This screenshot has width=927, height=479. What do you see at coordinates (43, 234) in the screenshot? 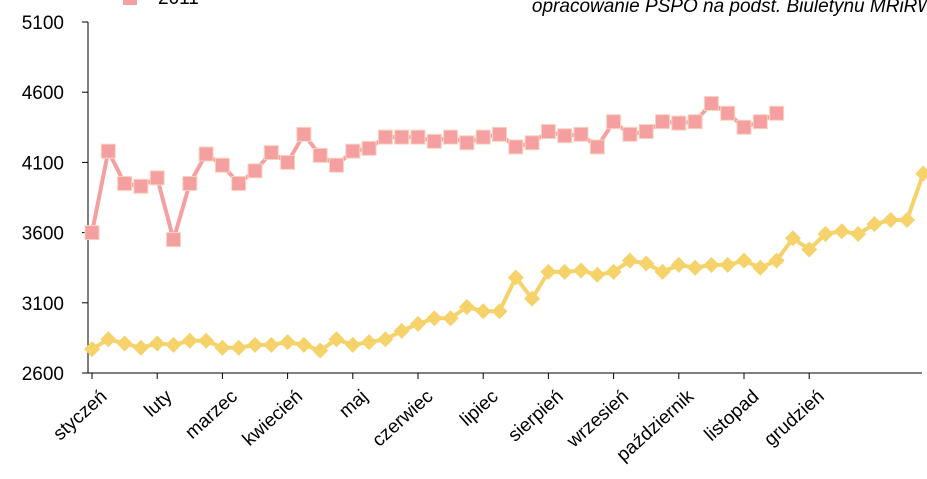
I see `y-tick-label: 3600` at bounding box center [43, 234].